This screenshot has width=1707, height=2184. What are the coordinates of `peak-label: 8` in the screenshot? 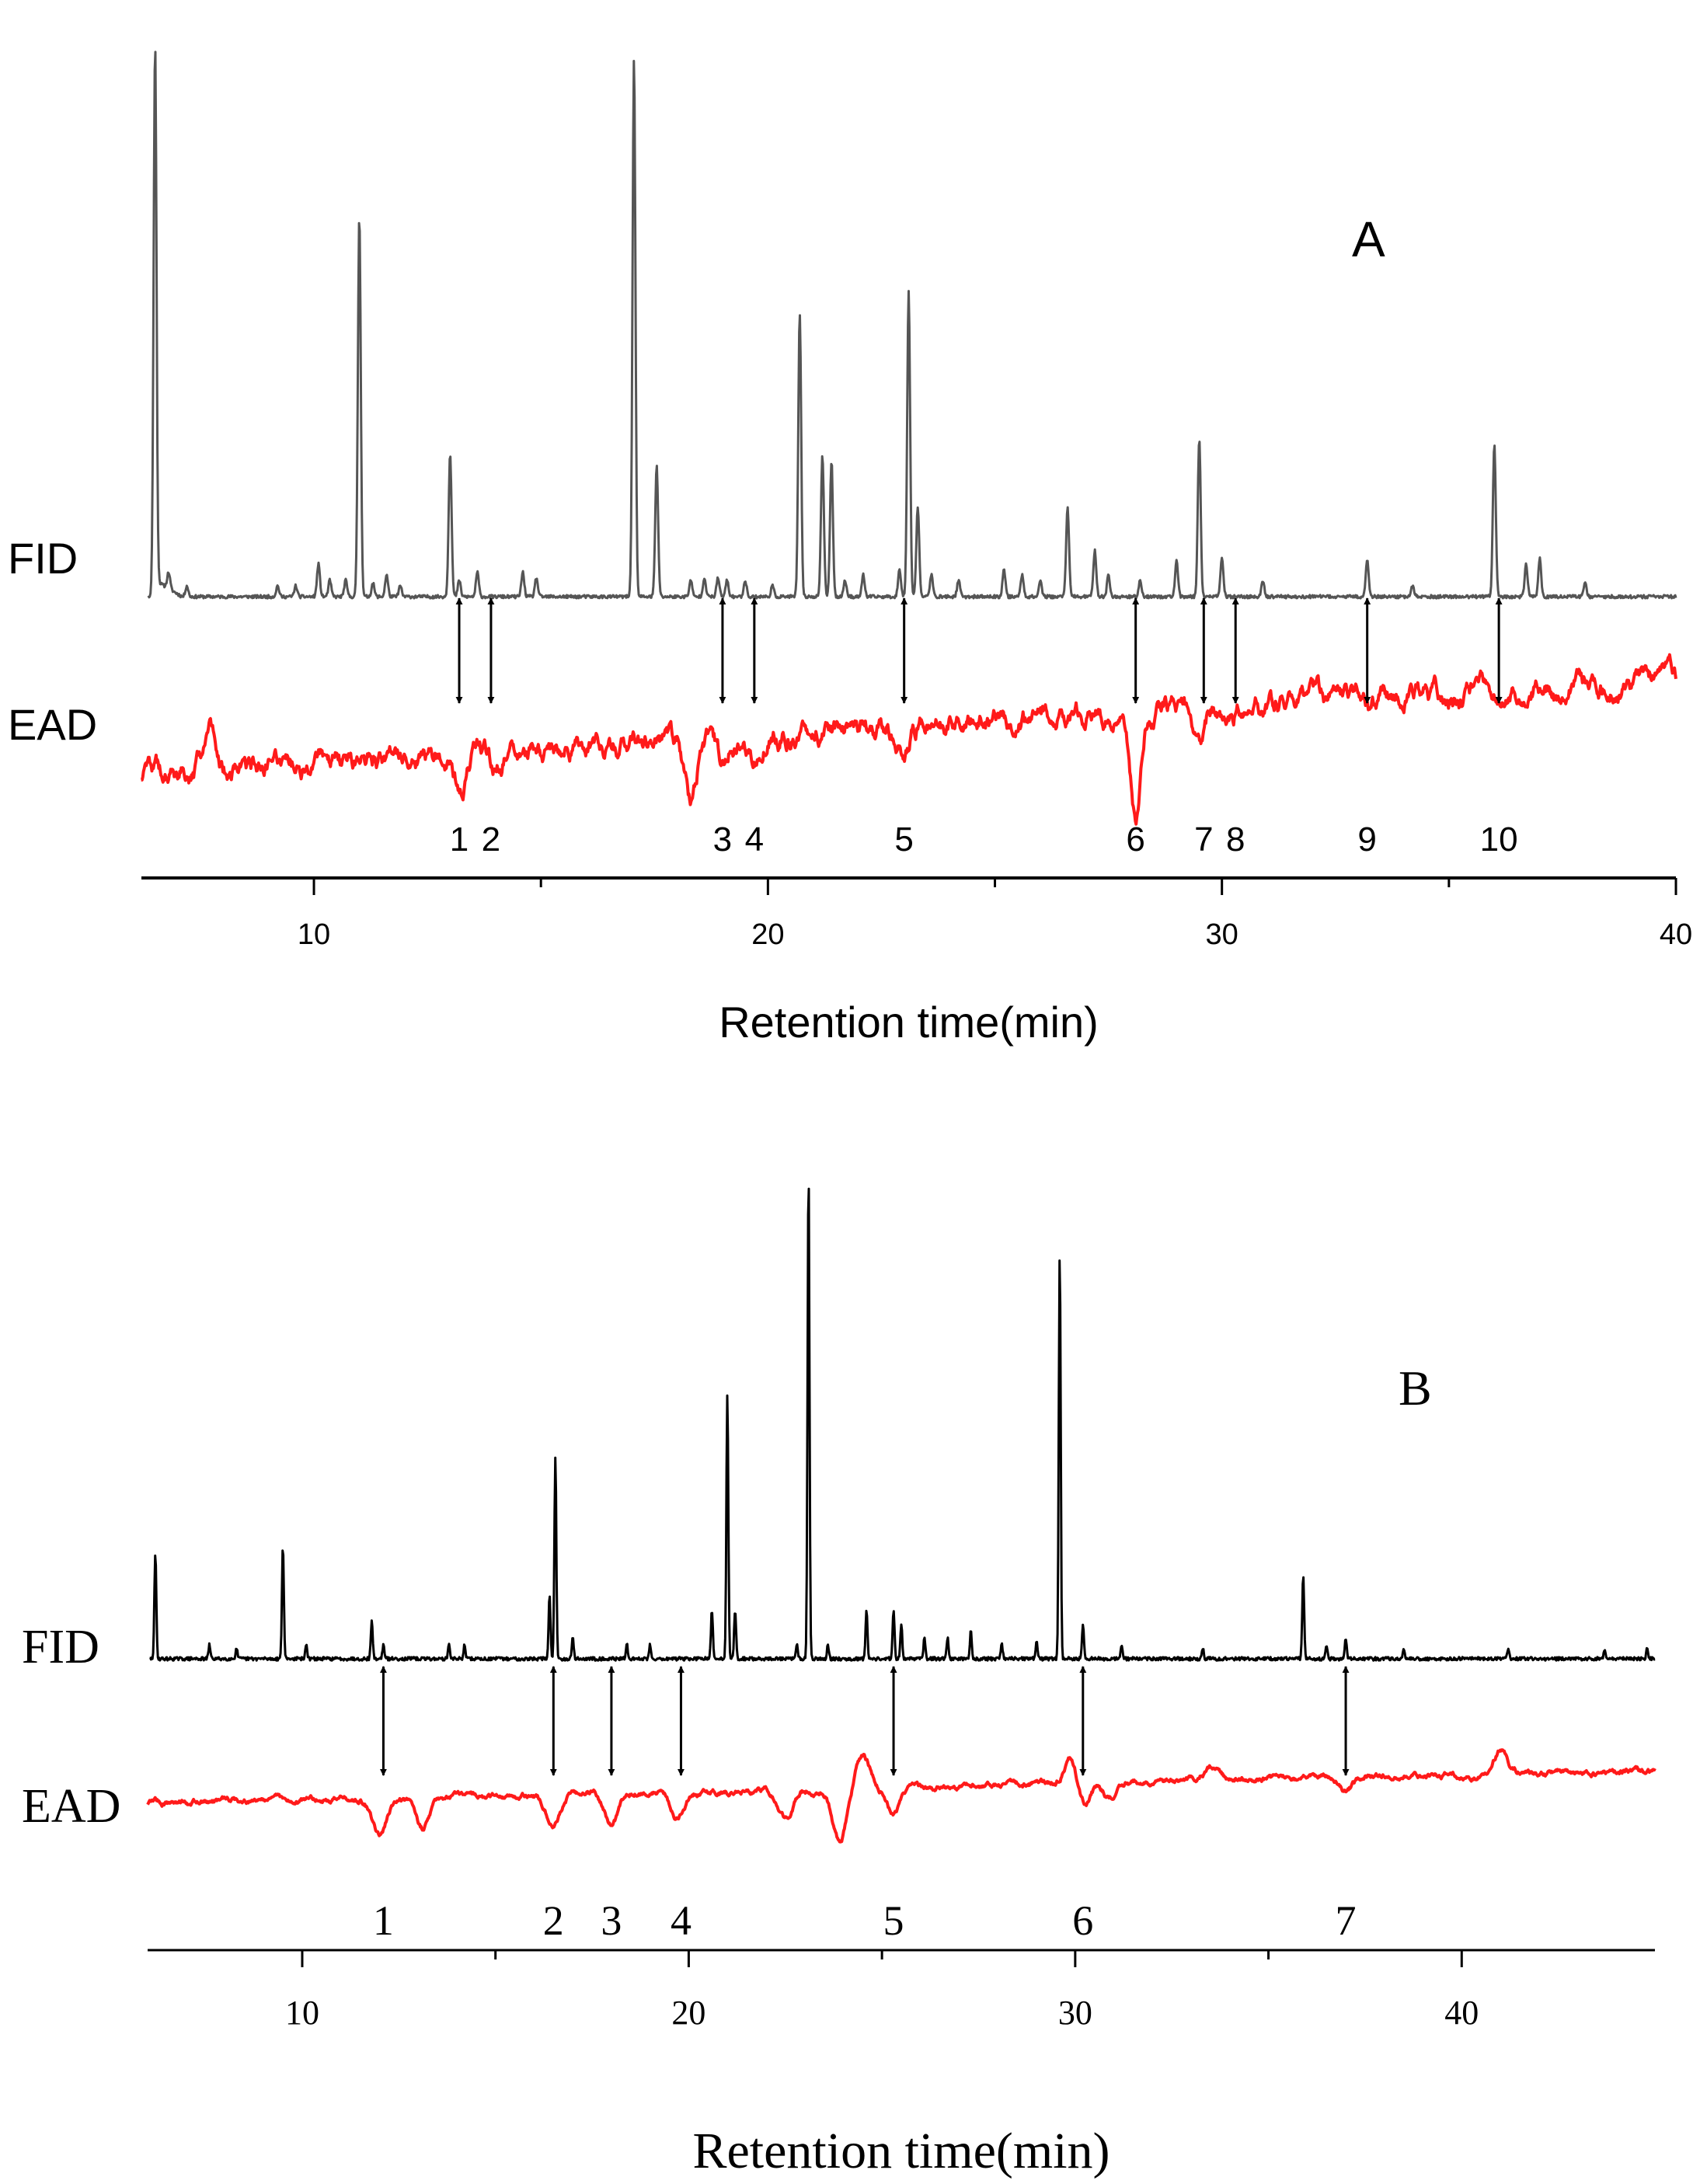 It's located at (1235, 840).